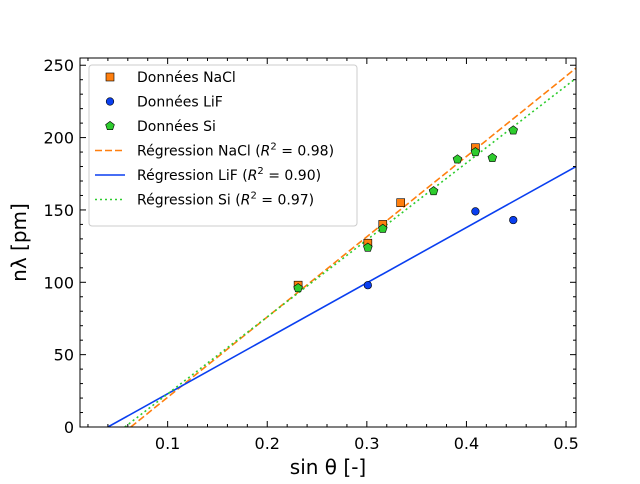 Image resolution: width=640 pixels, height=484 pixels. I want to click on x-tick-label: 0.2, so click(267, 443).